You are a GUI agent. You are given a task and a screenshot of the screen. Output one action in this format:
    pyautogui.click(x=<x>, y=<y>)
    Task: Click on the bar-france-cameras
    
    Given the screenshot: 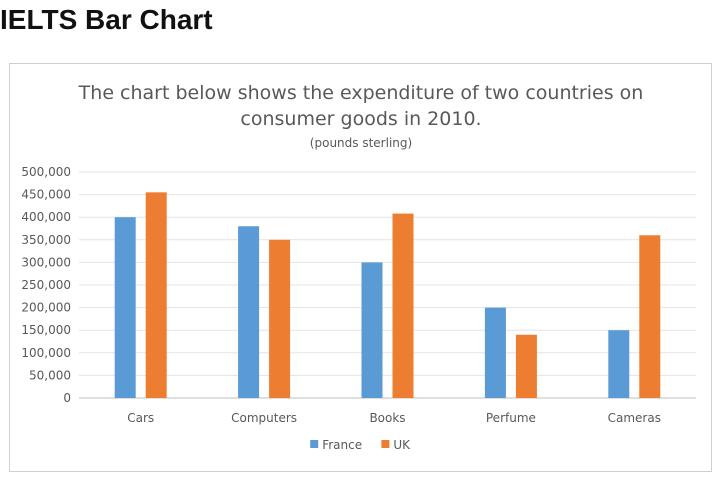 What is the action you would take?
    pyautogui.click(x=619, y=364)
    